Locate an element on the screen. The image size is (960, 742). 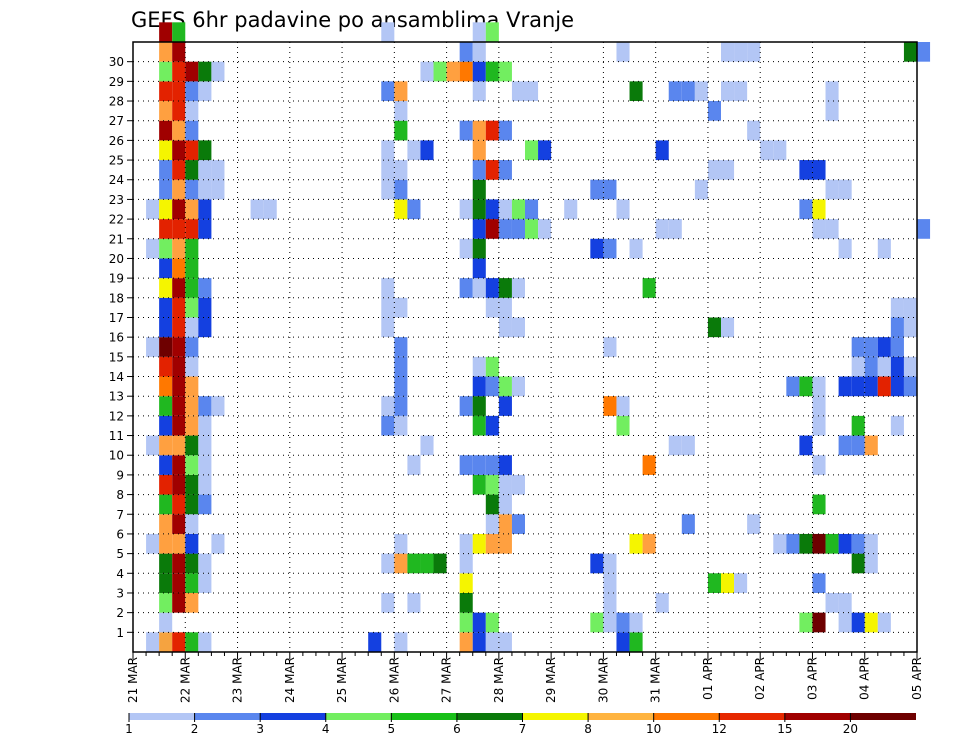
x-tick-label: 25 MAR is located at coordinates (342, 680).